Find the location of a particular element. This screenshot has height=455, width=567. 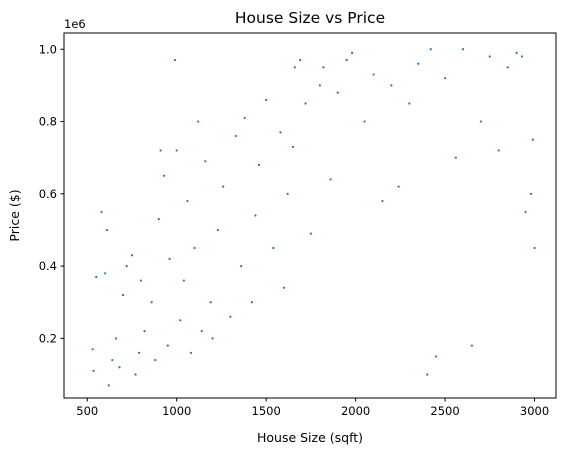

y-axis-ticks: 0.2 0.4 0.6 0.8 1.0 is located at coordinates (51, 193).